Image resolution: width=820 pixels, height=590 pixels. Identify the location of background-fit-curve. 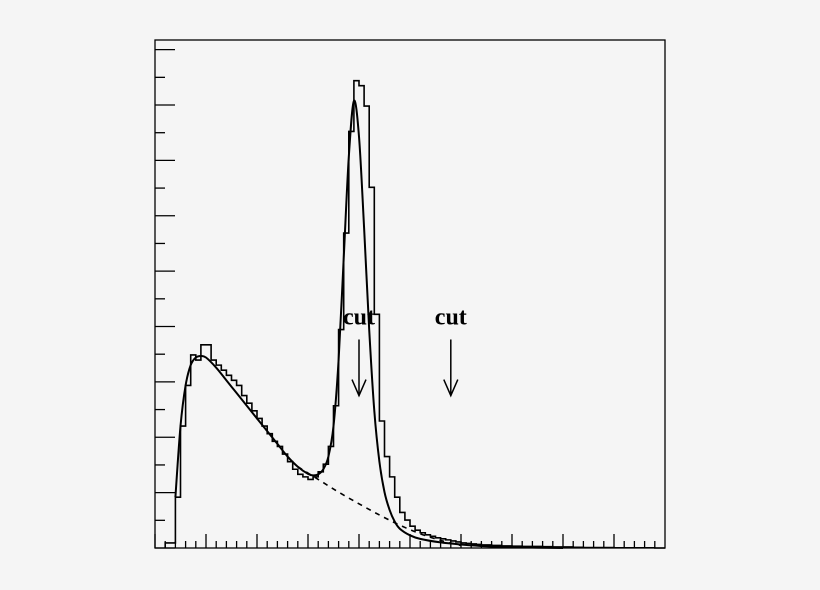
(379, 506).